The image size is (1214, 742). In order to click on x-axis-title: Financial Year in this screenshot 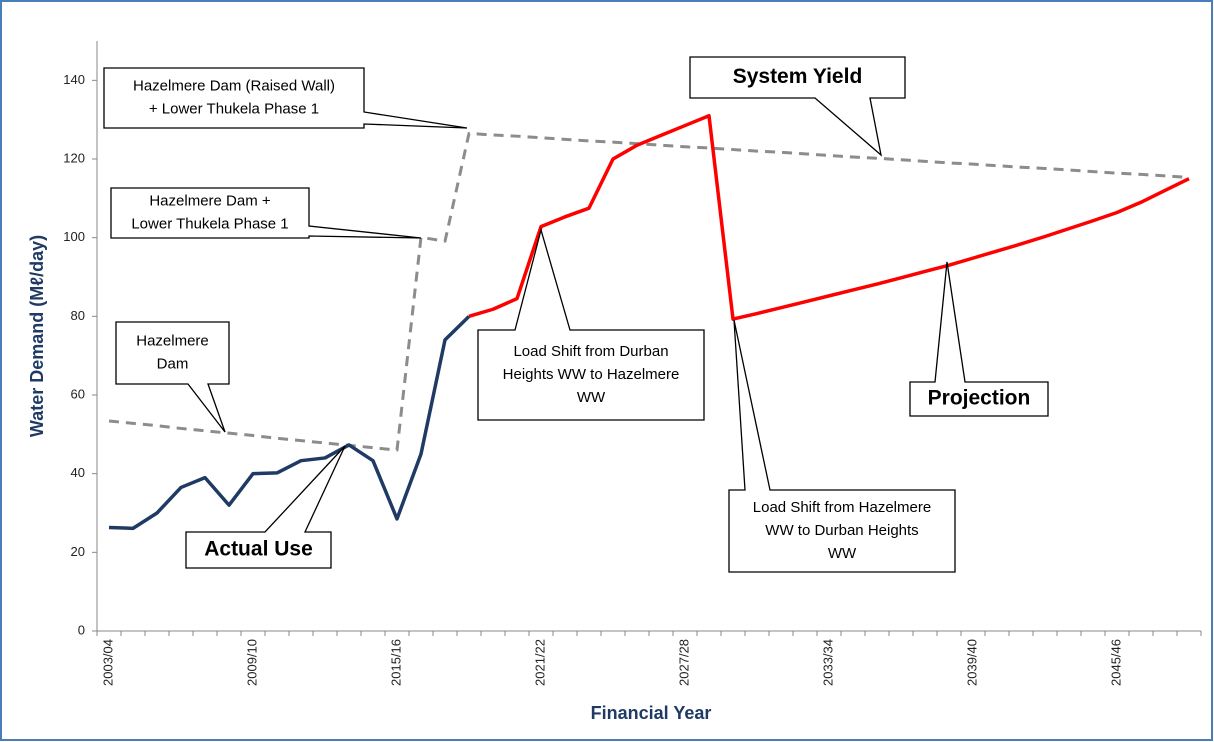, I will do `click(651, 713)`.